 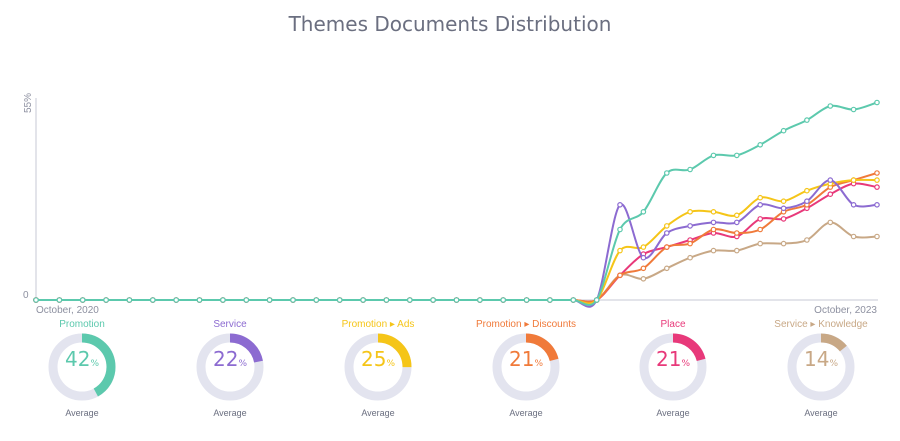 I want to click on donut-value: 21%, so click(x=525, y=359).